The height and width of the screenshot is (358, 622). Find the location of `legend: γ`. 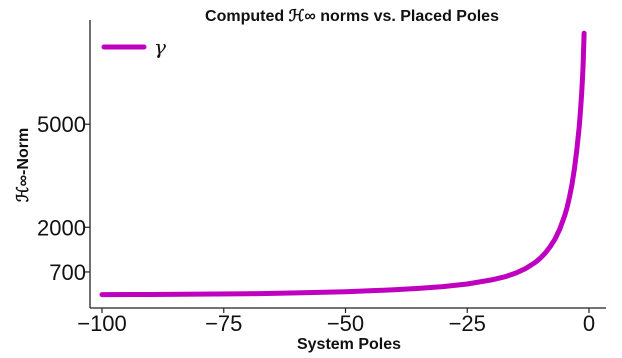

legend: γ is located at coordinates (133, 47).